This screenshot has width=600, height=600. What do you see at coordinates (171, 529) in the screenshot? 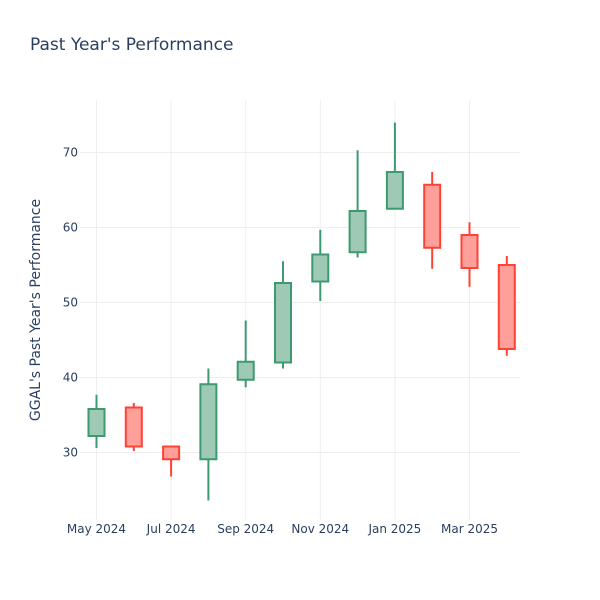
I see `x-tick-label: Jul 2024` at bounding box center [171, 529].